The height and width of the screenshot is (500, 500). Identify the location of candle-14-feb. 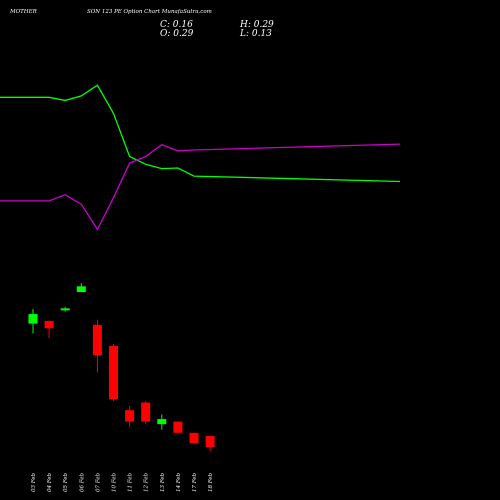
(178, 427).